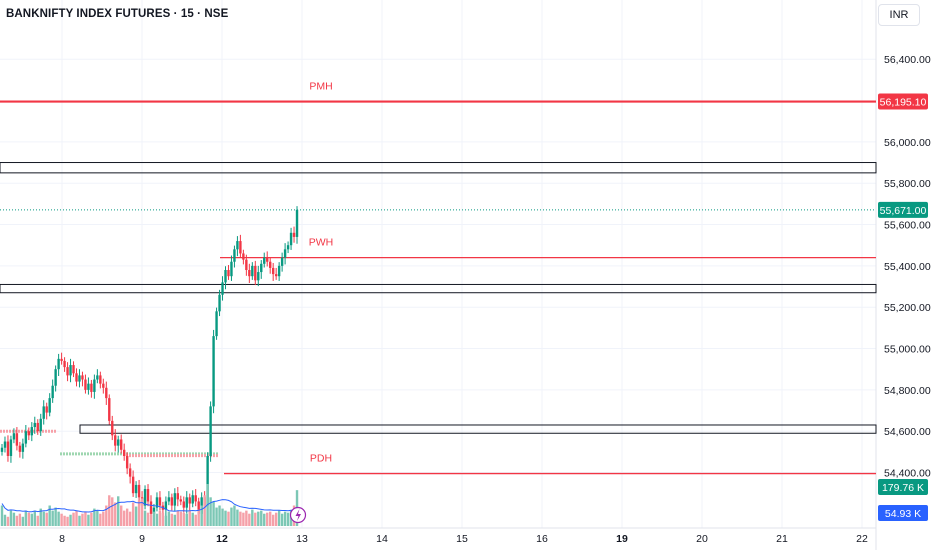  What do you see at coordinates (298, 515) in the screenshot?
I see `bolt-glyph-icon` at bounding box center [298, 515].